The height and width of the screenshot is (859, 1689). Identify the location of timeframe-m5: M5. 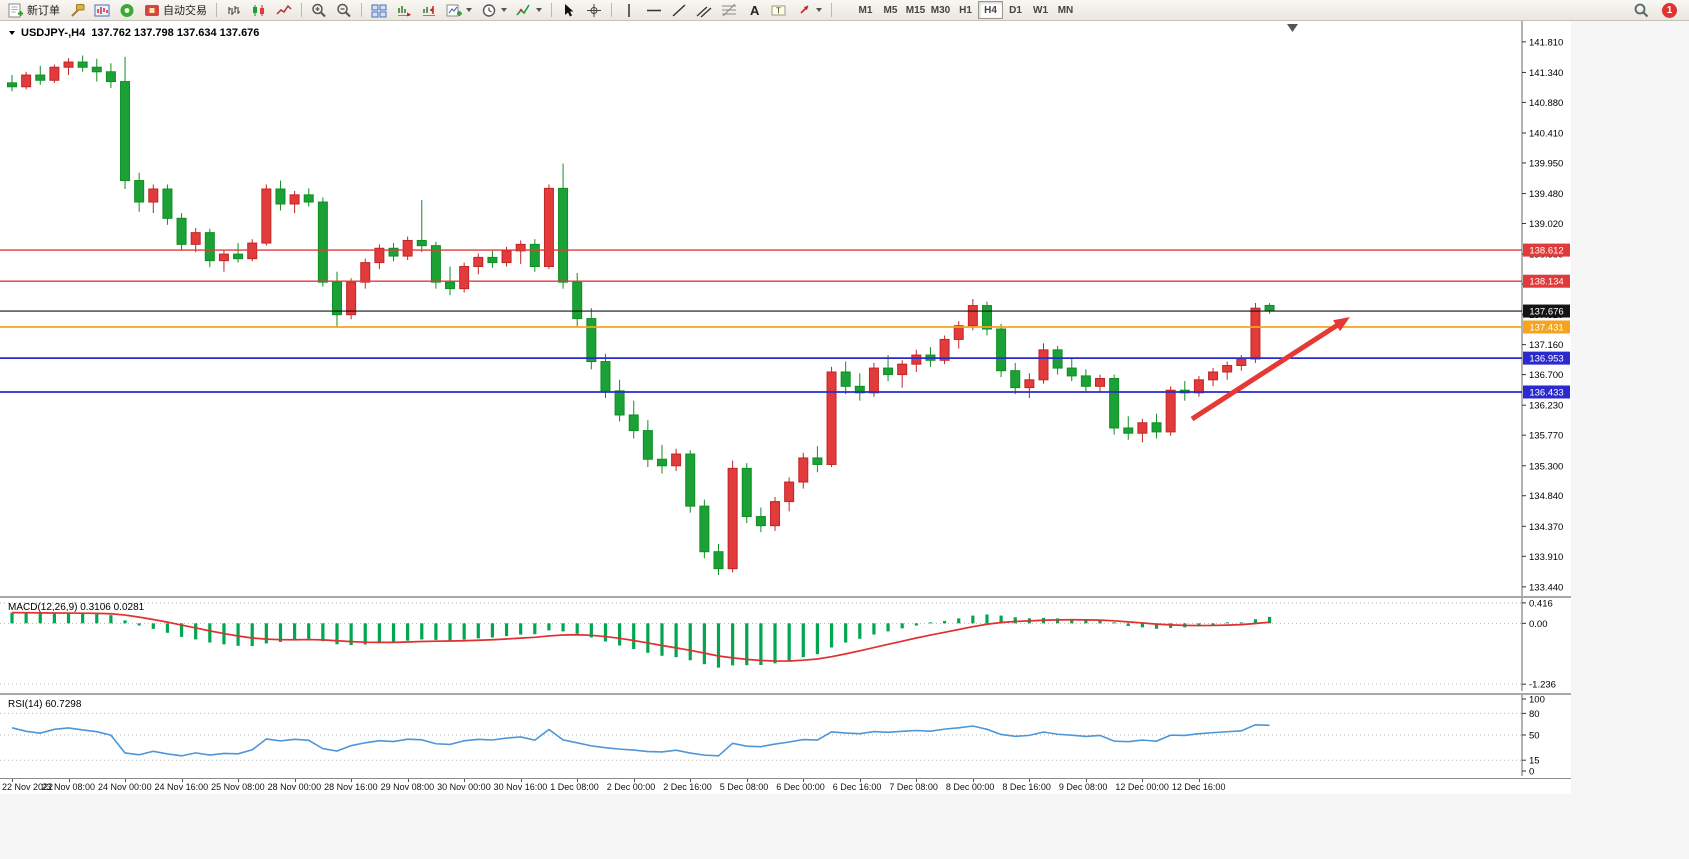
(890, 10).